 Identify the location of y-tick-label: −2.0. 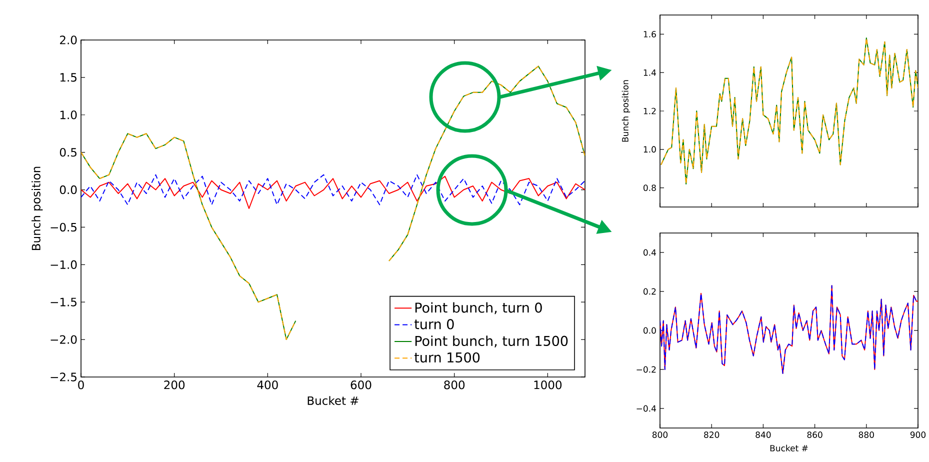
(63, 339).